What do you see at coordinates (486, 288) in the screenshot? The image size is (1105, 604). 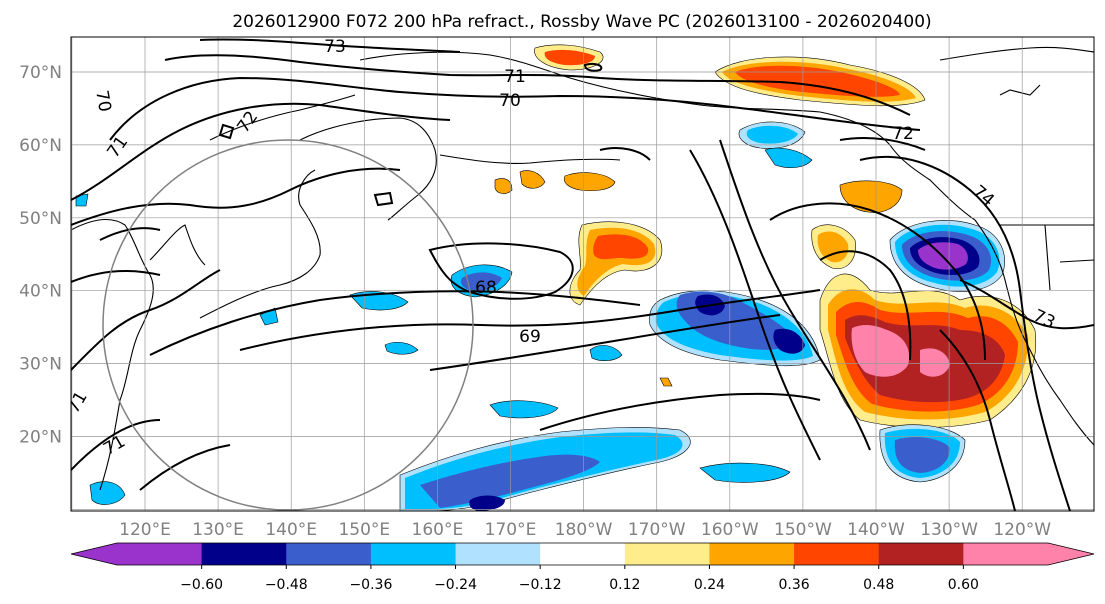 I see `contour-label: 68` at bounding box center [486, 288].